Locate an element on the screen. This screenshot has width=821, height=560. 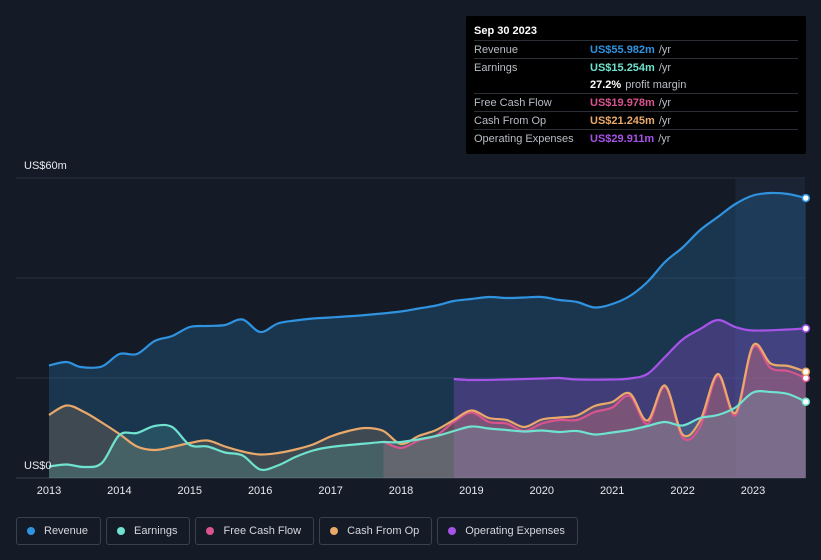
earnings-line is located at coordinates (427, 430).